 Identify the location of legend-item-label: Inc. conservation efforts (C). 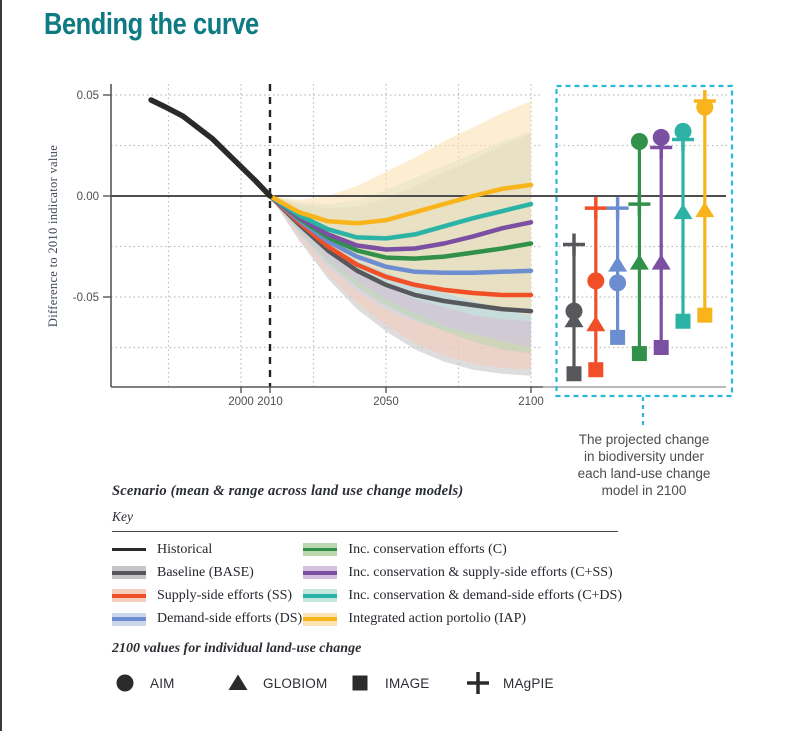
(427, 549).